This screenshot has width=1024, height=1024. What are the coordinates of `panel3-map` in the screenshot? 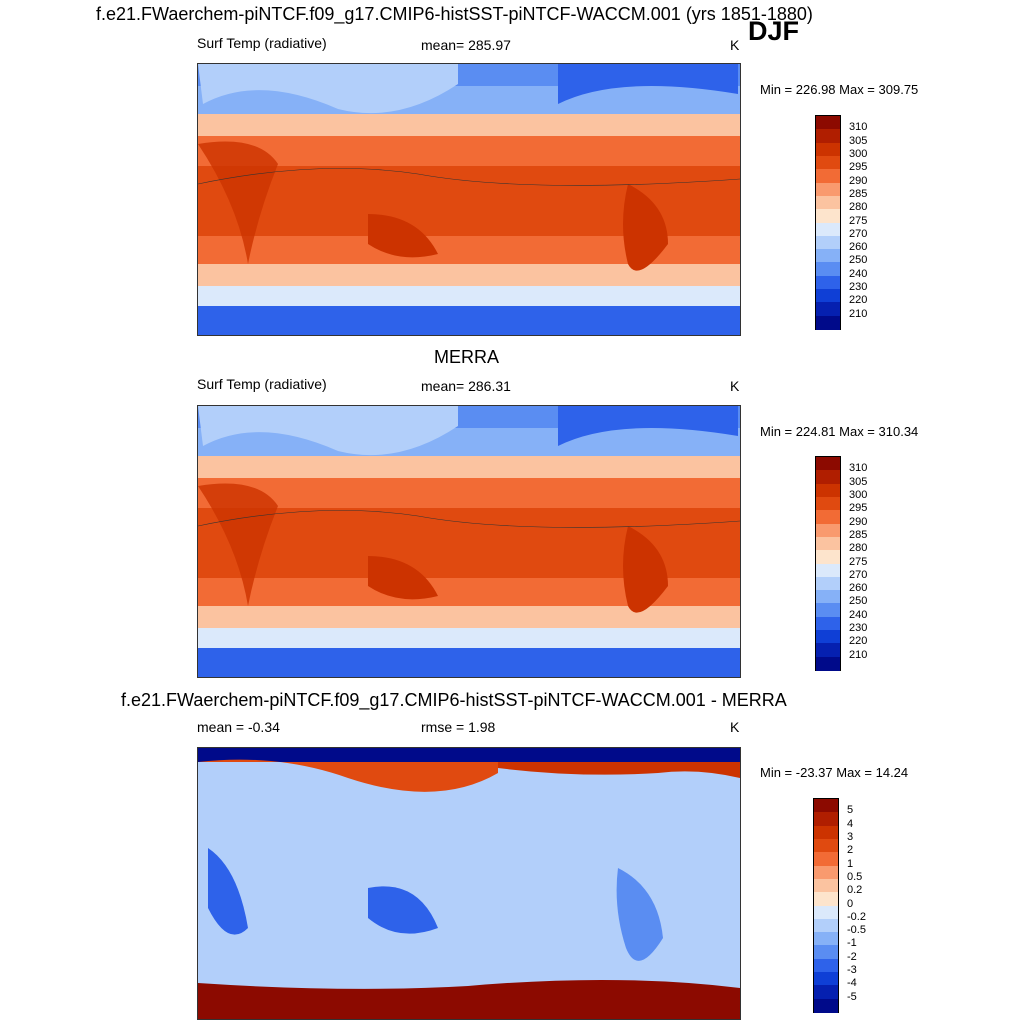 It's located at (469, 883).